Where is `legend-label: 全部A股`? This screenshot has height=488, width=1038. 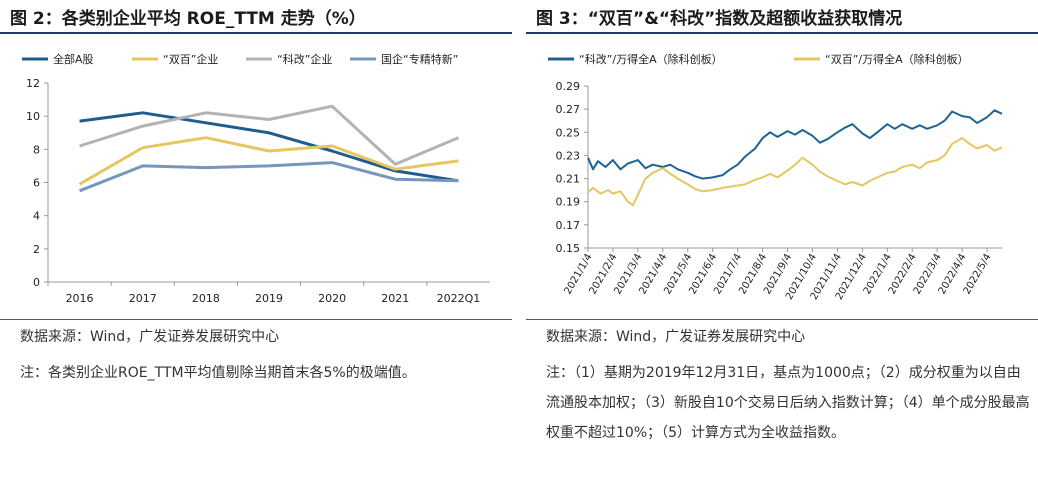
legend-label: 全部A股 is located at coordinates (73, 59).